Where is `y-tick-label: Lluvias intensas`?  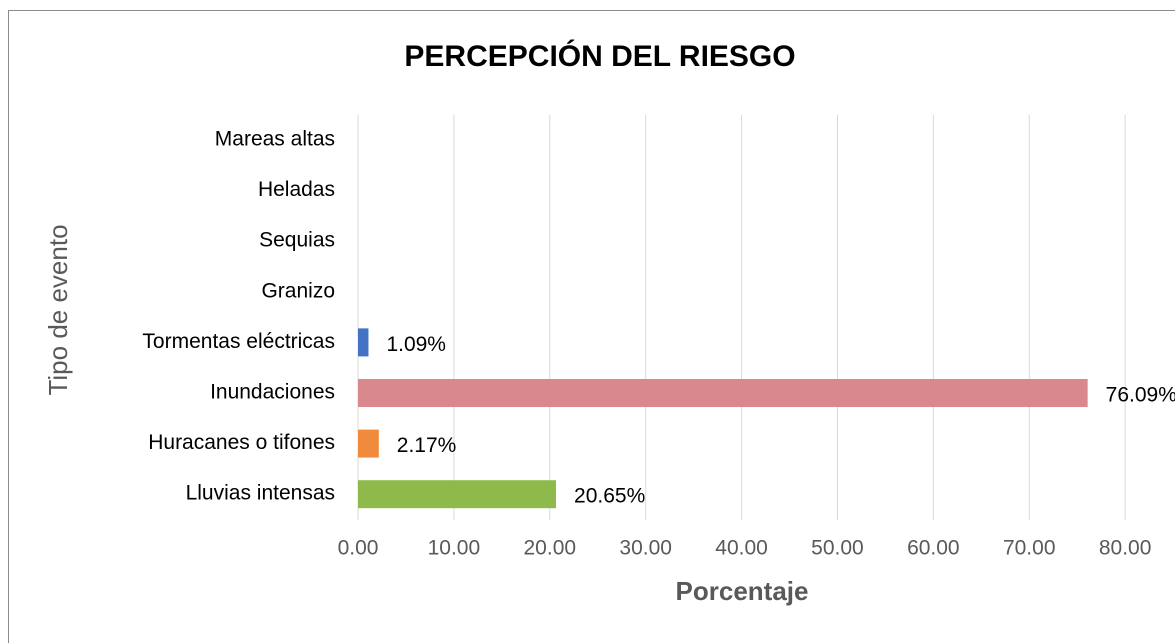 y-tick-label: Lluvias intensas is located at coordinates (260, 493).